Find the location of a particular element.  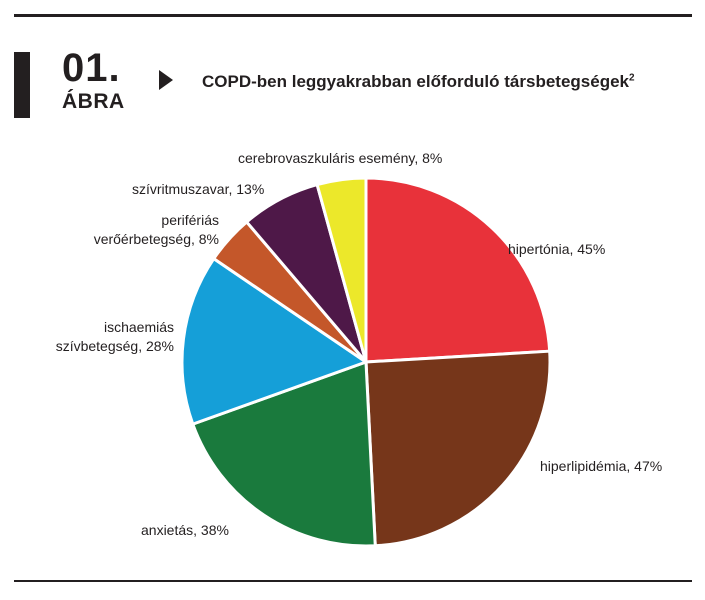

slice-label-line: anxietás, 38% is located at coordinates (185, 530).